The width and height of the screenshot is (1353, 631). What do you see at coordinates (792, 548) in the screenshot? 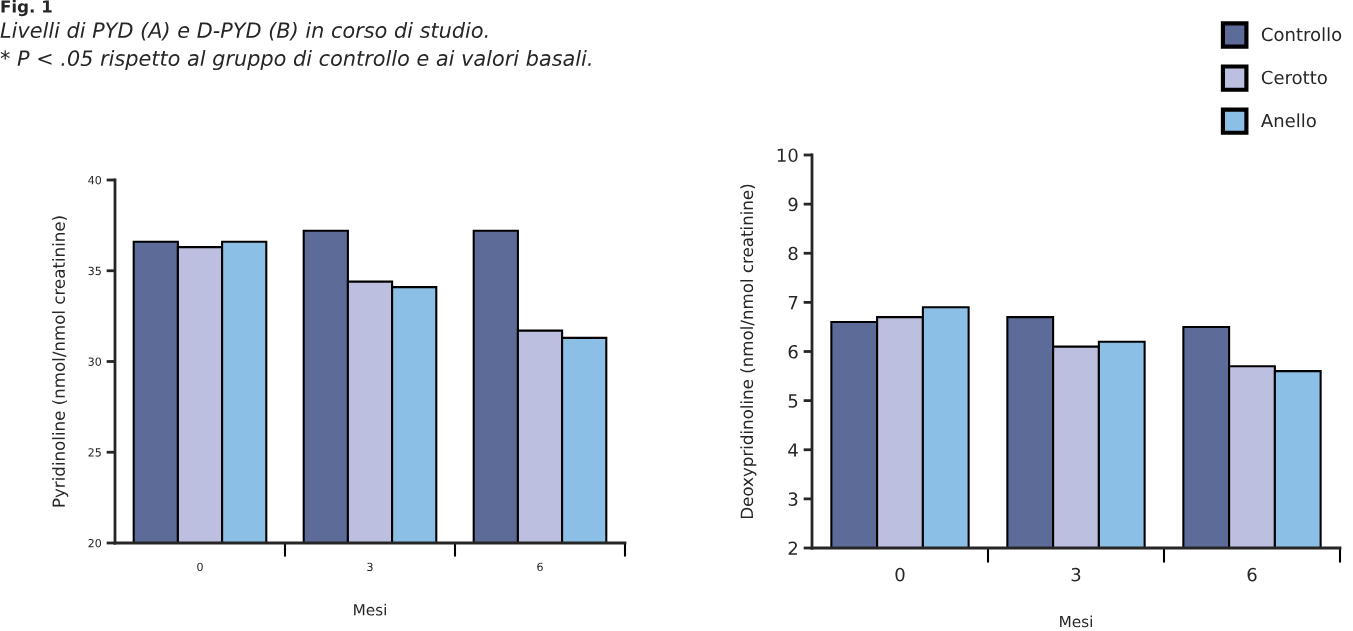
I see `y-tick-label: 2` at bounding box center [792, 548].